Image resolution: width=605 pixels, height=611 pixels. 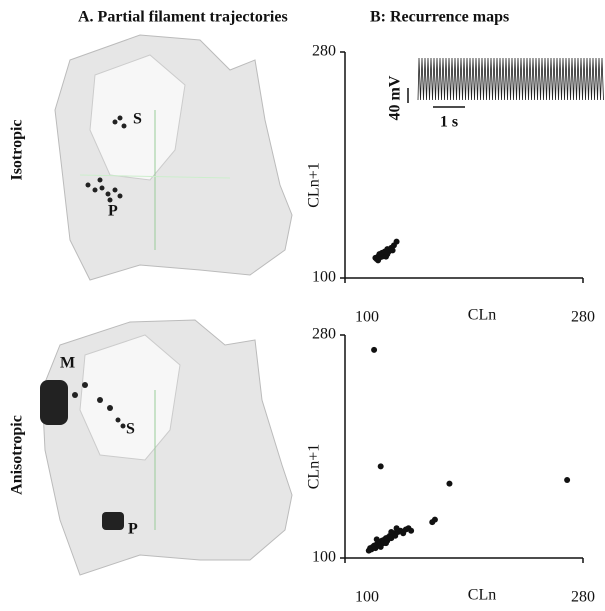 I want to click on scale-label: 1 s, so click(x=449, y=122).